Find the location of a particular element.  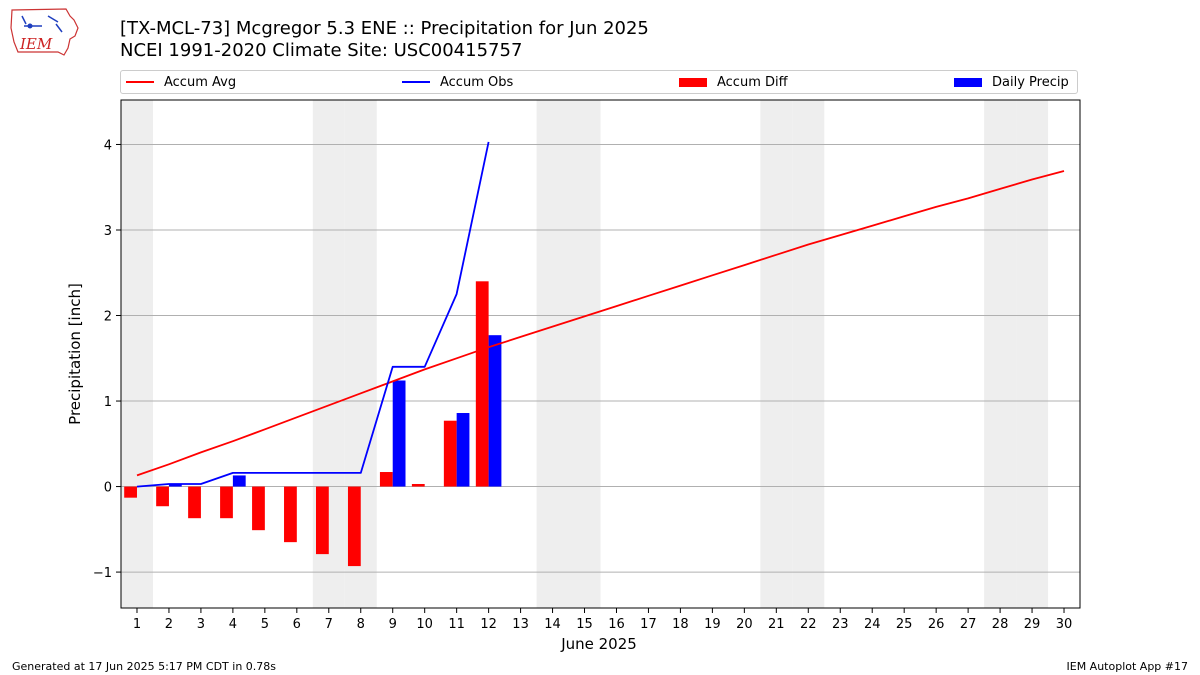

x-tick-label: 28 is located at coordinates (1000, 624).